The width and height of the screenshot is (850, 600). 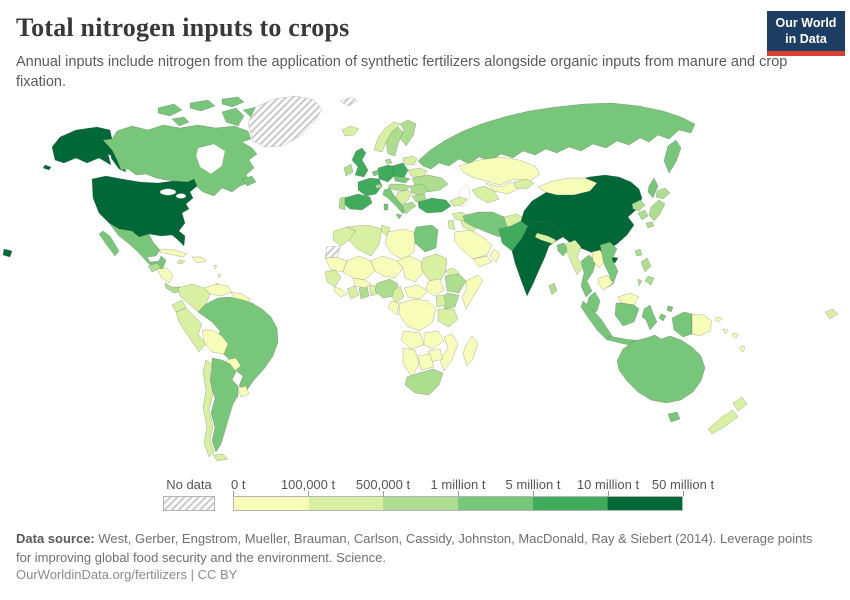 I want to click on country-poland, so click(x=400, y=170).